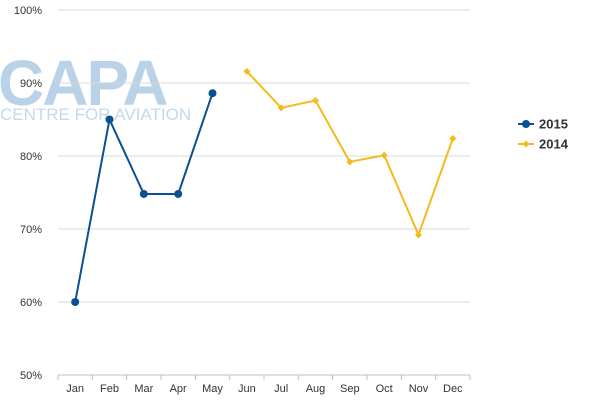  I want to click on x-tick-label: Apr, so click(178, 389).